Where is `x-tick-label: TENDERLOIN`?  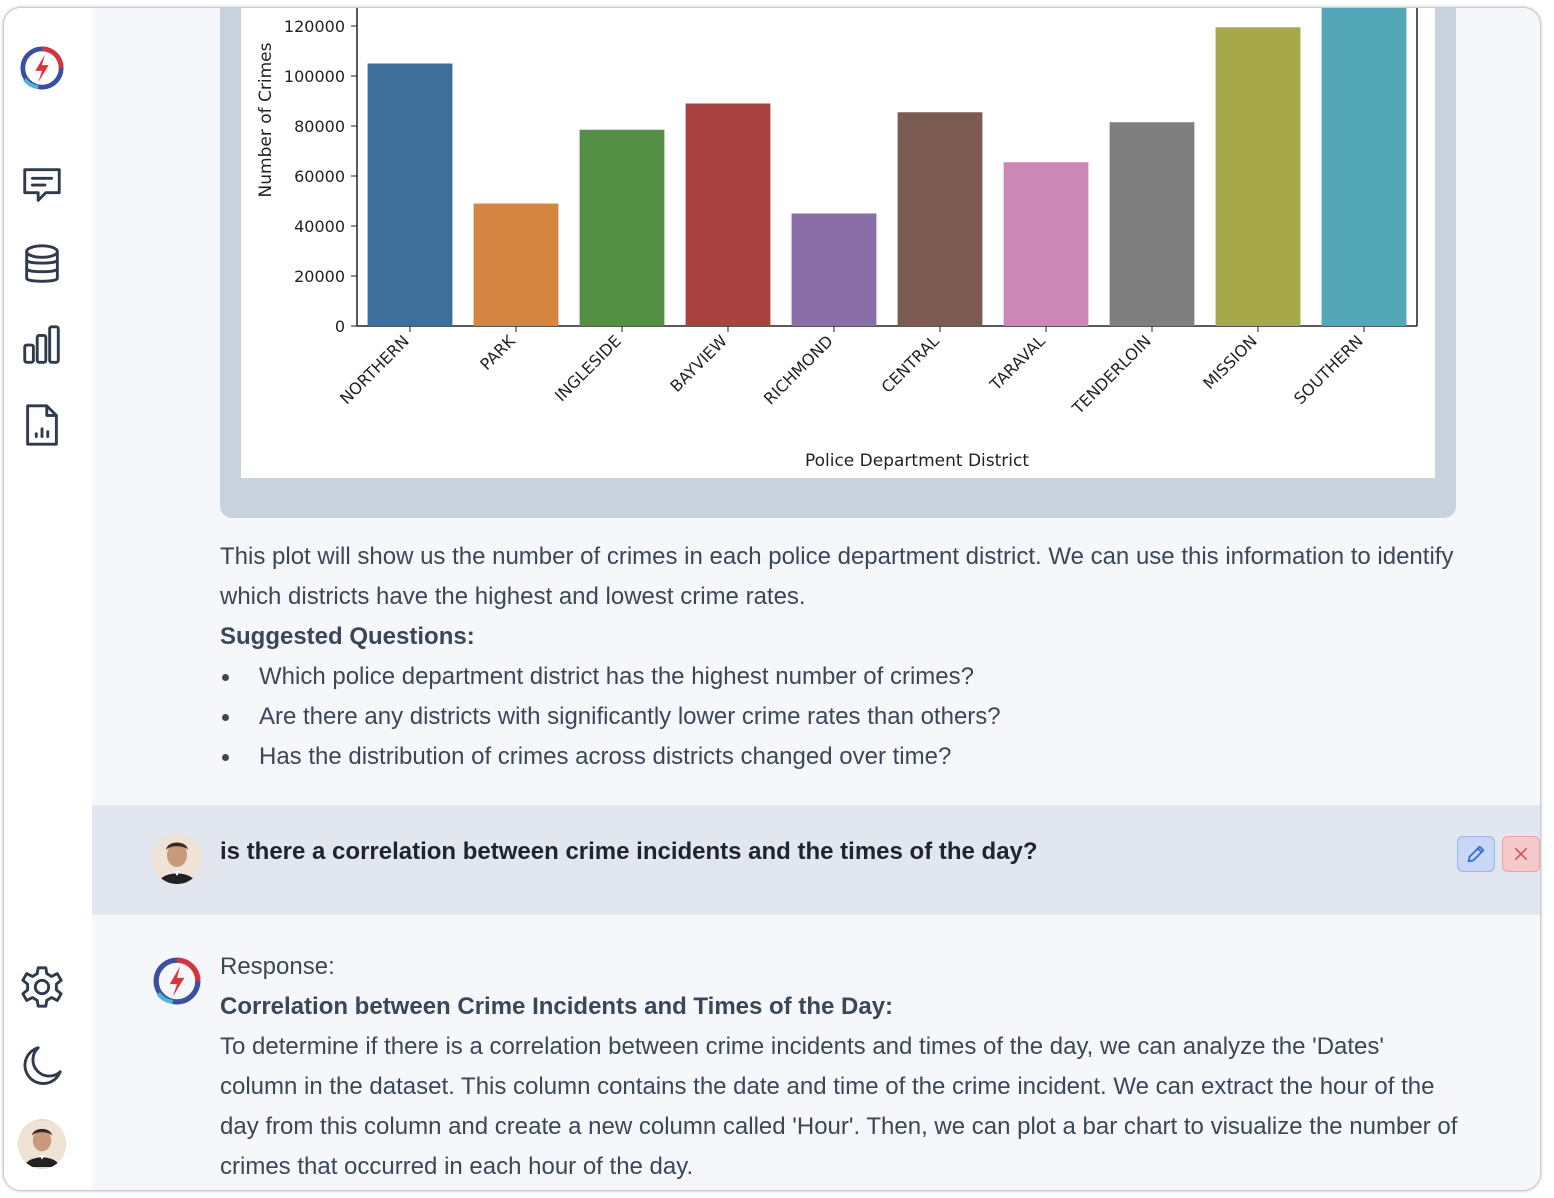 x-tick-label: TENDERLOIN is located at coordinates (1111, 374).